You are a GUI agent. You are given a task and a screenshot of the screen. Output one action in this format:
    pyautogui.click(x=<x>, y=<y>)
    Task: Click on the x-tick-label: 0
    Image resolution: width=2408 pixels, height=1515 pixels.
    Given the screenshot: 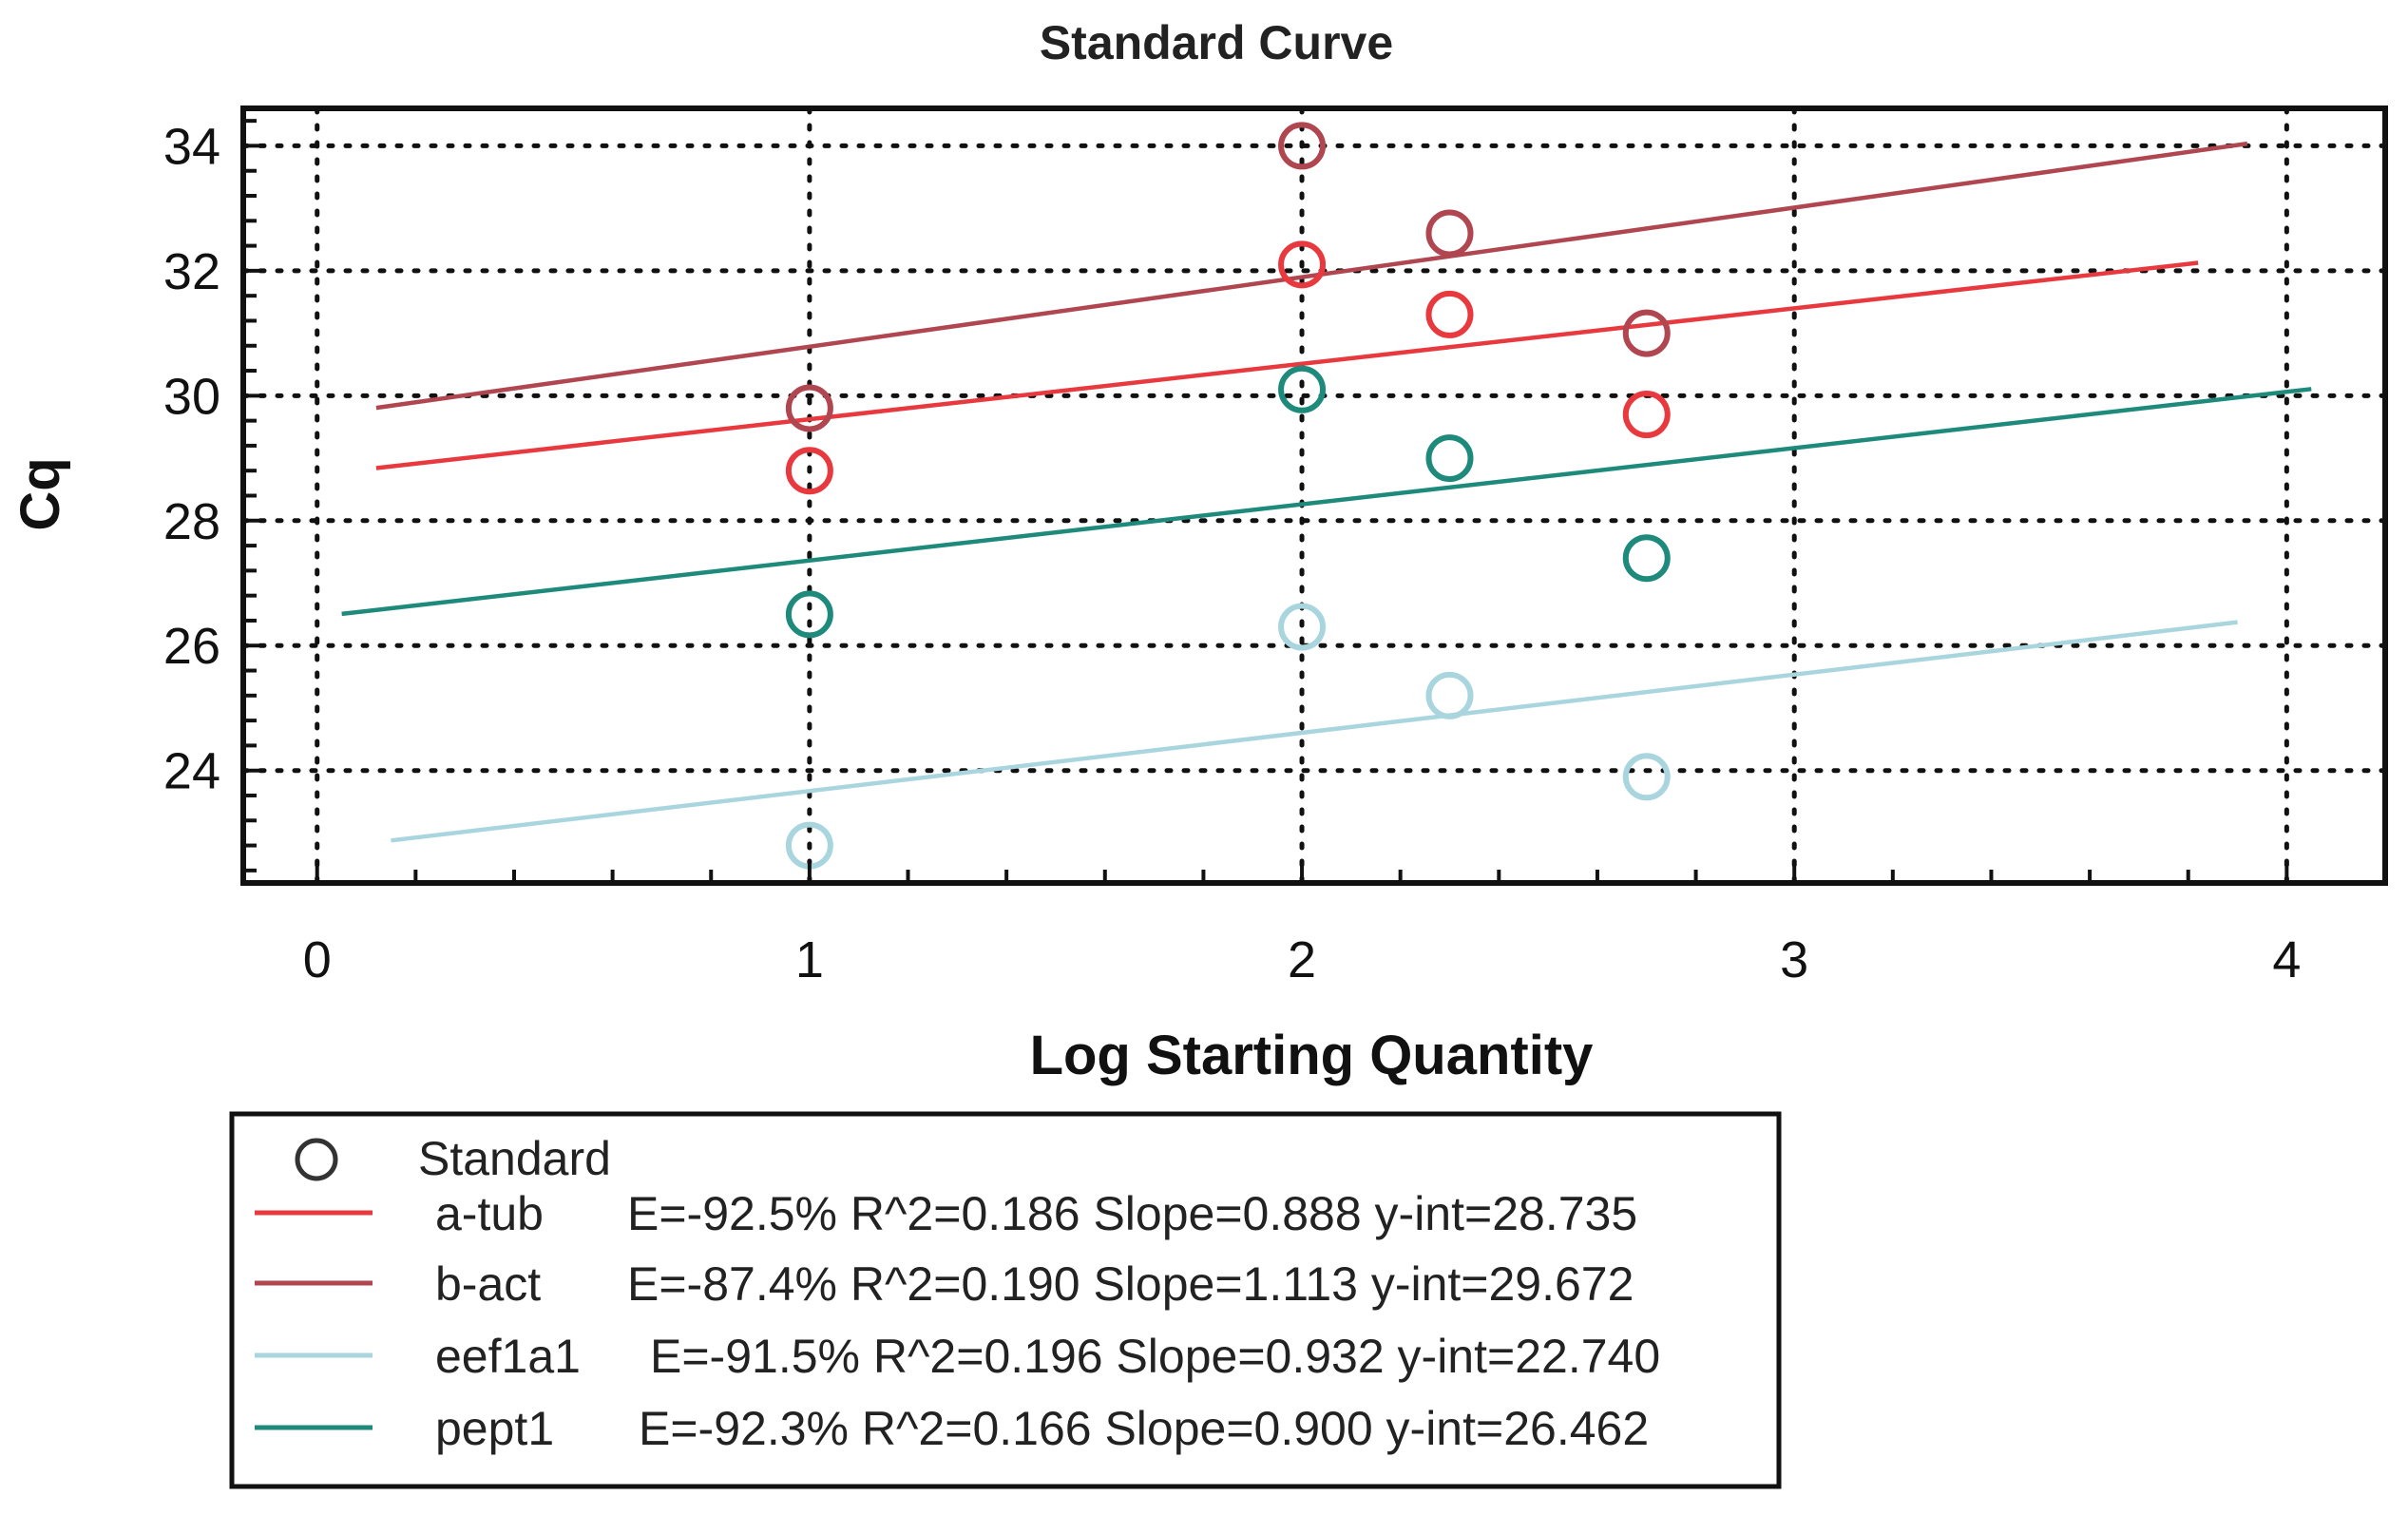 What is the action you would take?
    pyautogui.click(x=317, y=959)
    